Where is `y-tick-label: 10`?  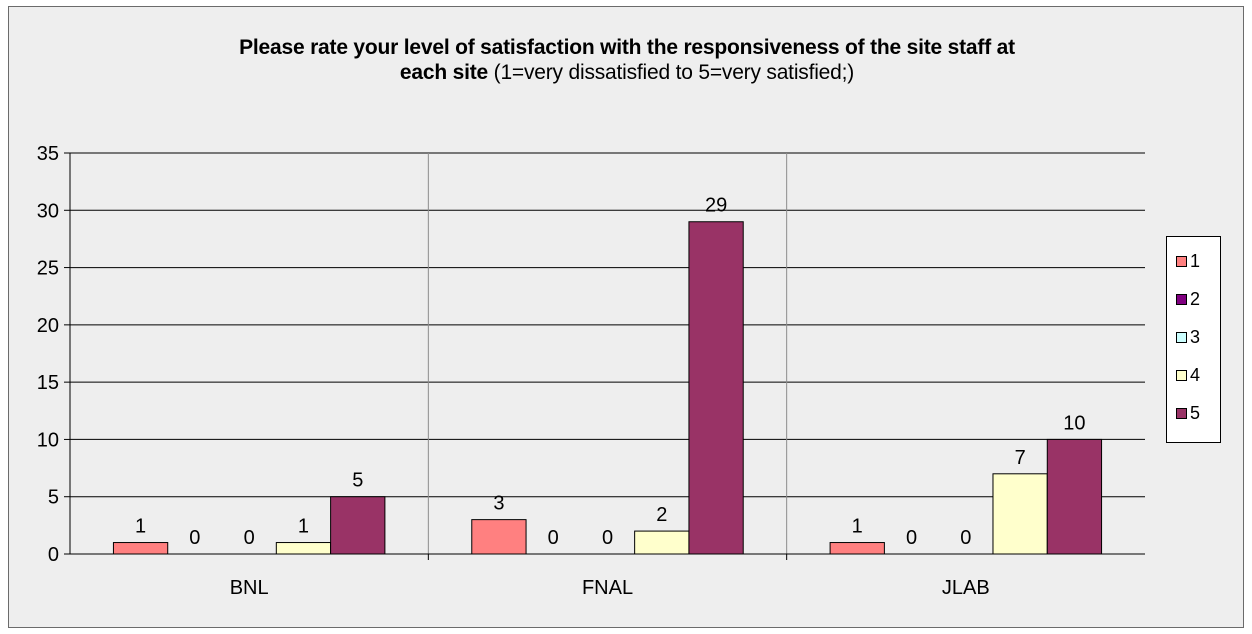
y-tick-label: 10 is located at coordinates (48, 440).